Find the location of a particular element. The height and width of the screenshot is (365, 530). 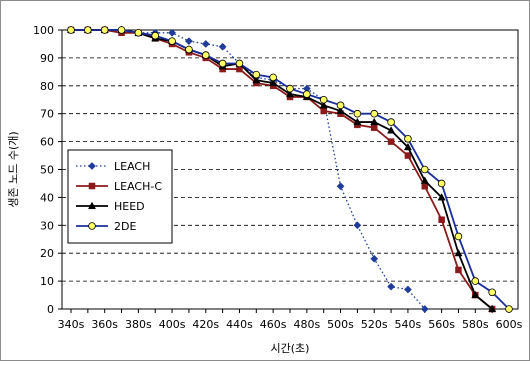

x-tick-label: 440s is located at coordinates (239, 324).